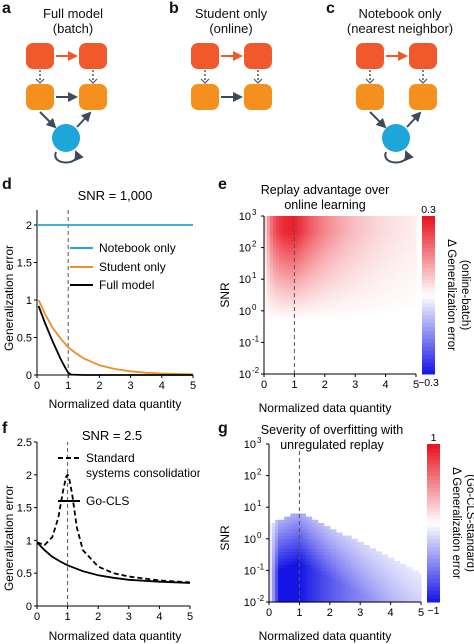 Image resolution: width=474 pixels, height=644 pixels. Describe the element at coordinates (98, 617) in the screenshot. I see `x-tick-label: 2` at that location.